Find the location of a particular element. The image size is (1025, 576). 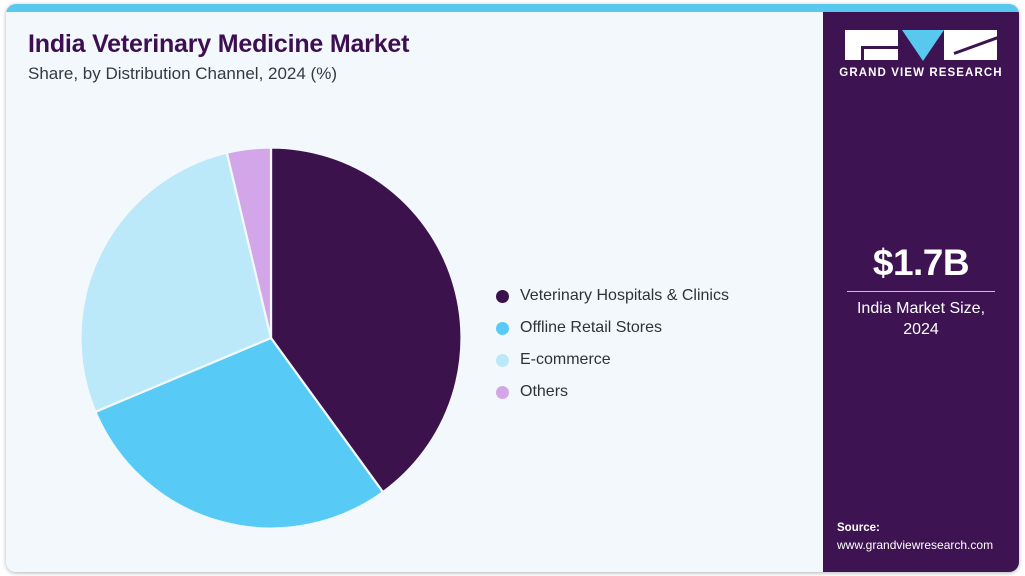

source-attribution: Source: www.grandviewresearch.com is located at coordinates (927, 537).